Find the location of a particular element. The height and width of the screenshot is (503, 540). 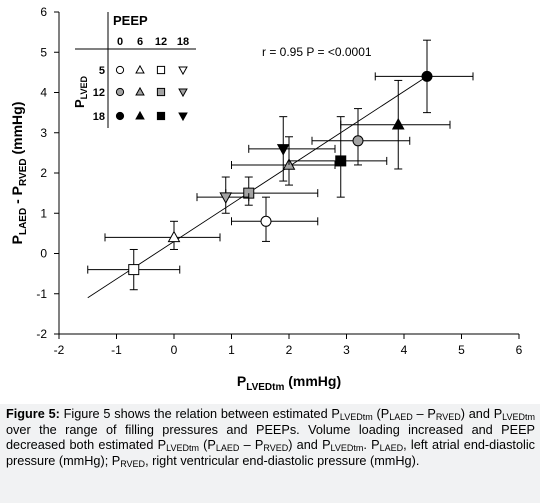

legend-lved-value: 5 is located at coordinates (102, 71).